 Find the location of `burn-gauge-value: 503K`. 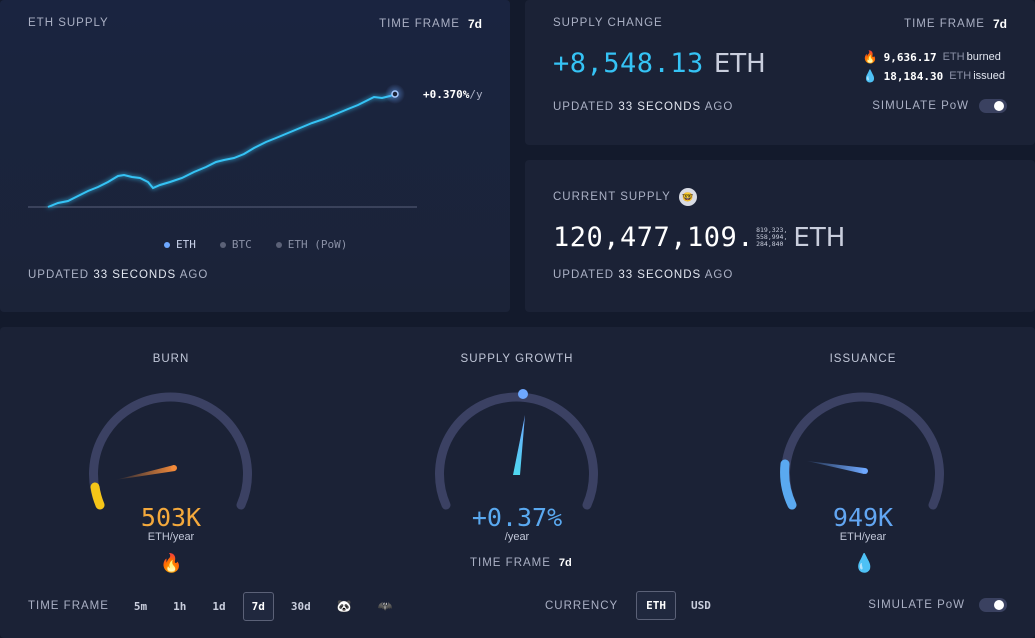

burn-gauge-value: 503K is located at coordinates (171, 517).